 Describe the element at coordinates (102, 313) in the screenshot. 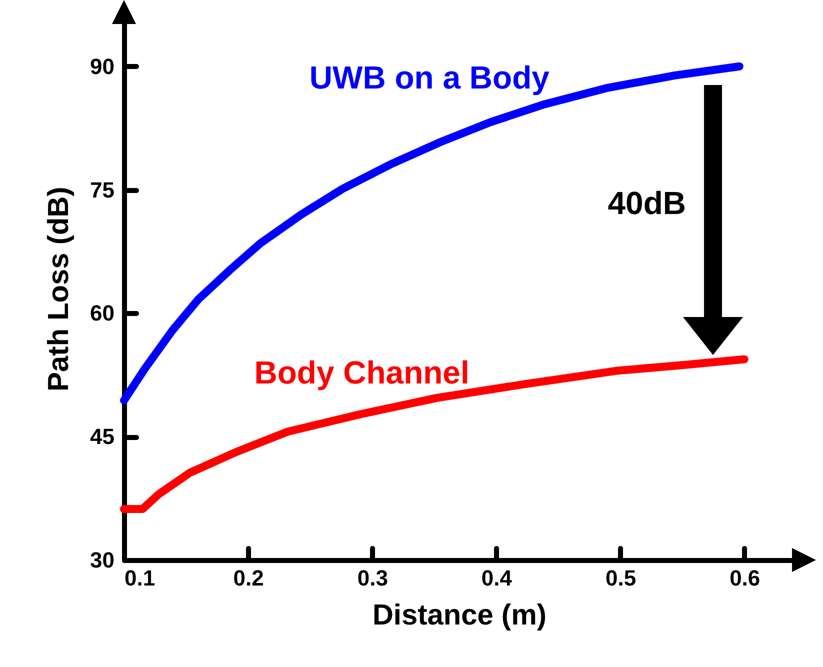

I see `y-tick-label: 60` at that location.